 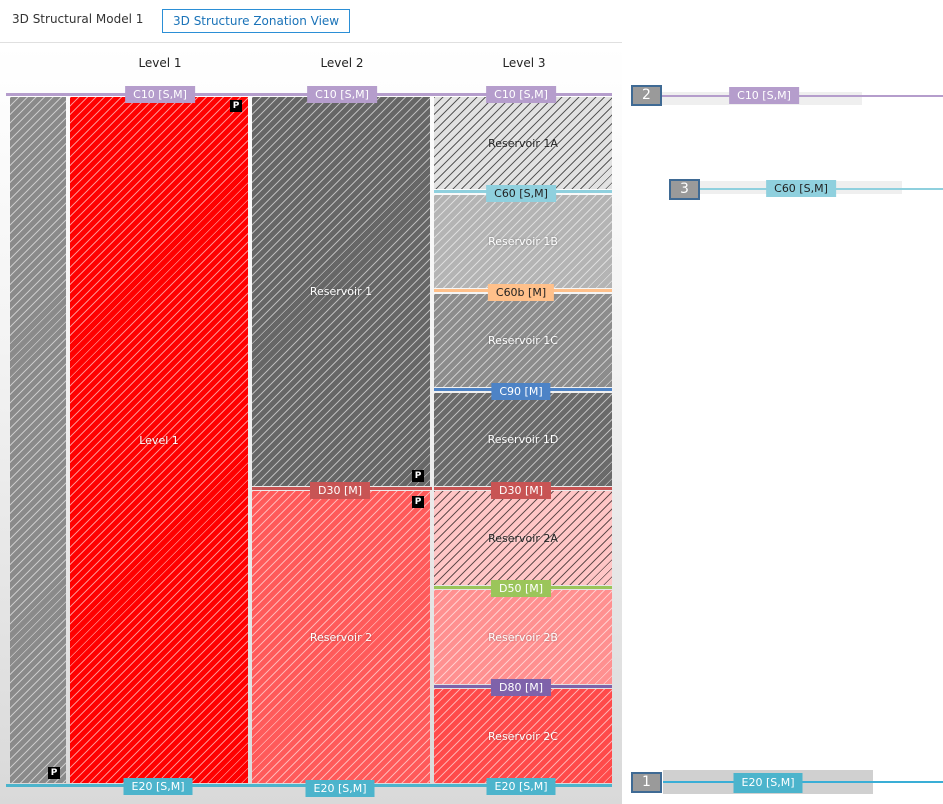 I want to click on horizon-tag-d50: D50 [M], so click(x=521, y=588).